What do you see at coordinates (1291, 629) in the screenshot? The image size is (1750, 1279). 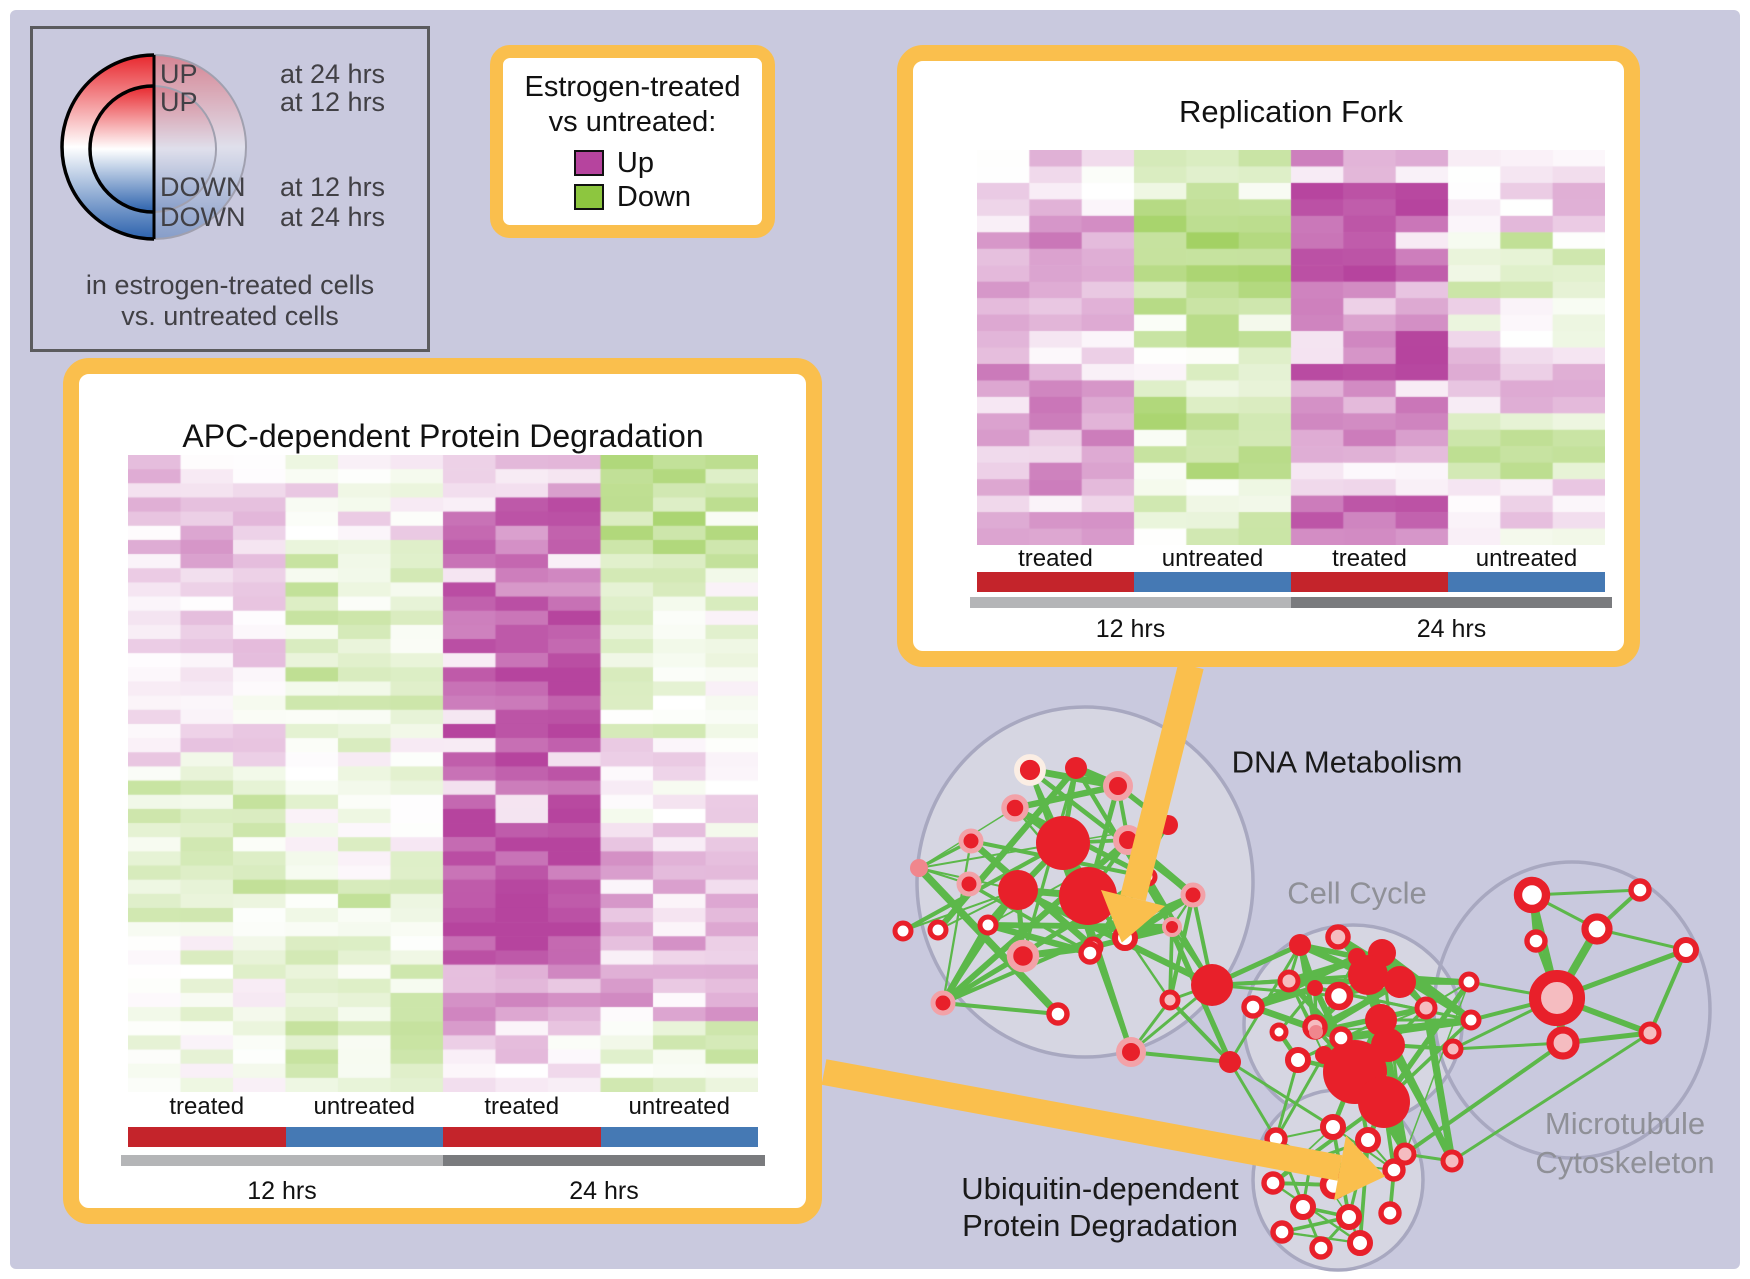 I see `replication-fork-time-labels: 12 hrs 24 hrs` at bounding box center [1291, 629].